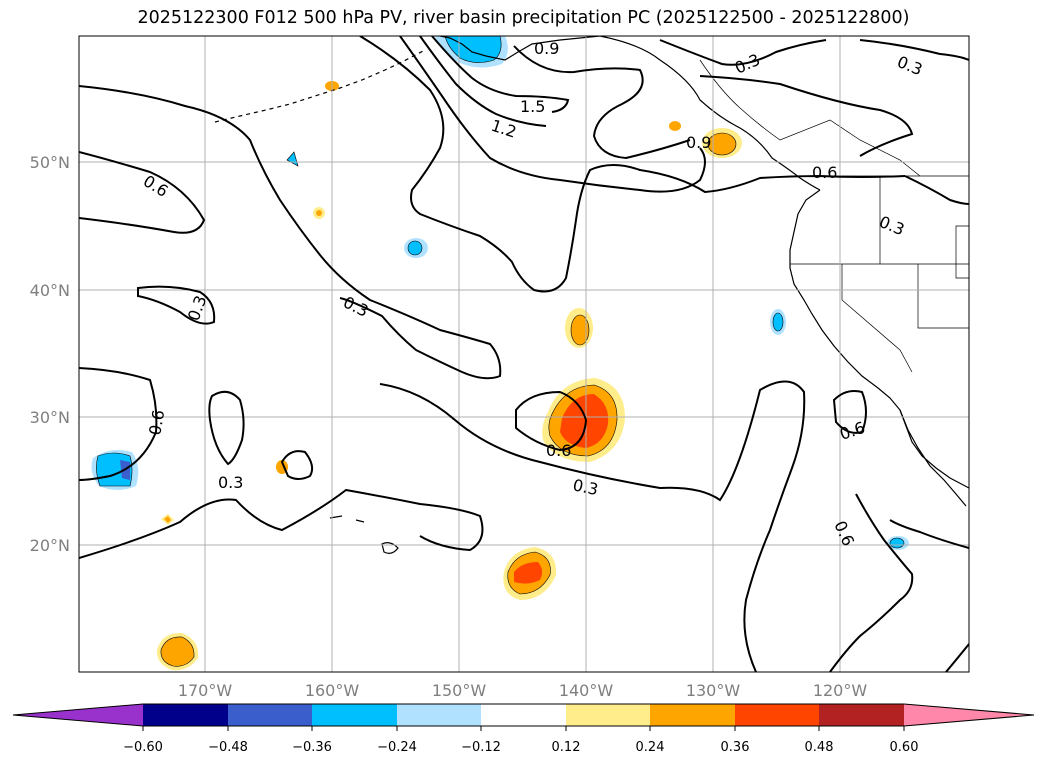  I want to click on pv-contour-0.6-bottom, so click(957, 657).